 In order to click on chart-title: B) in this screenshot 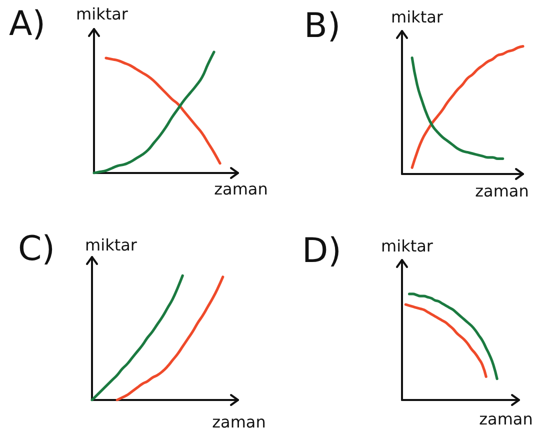, I will do `click(322, 26)`.